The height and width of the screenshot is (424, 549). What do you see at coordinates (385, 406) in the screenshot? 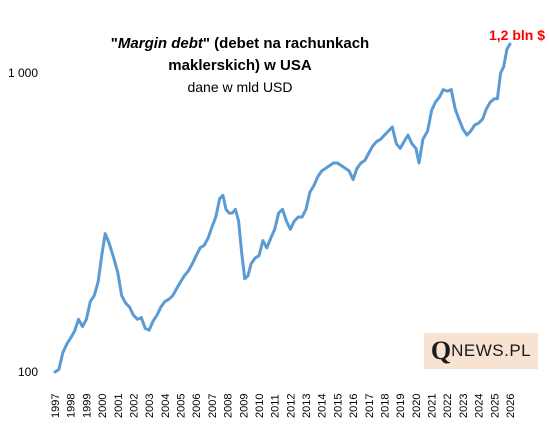
I see `x-tick-label: 2018` at bounding box center [385, 406].